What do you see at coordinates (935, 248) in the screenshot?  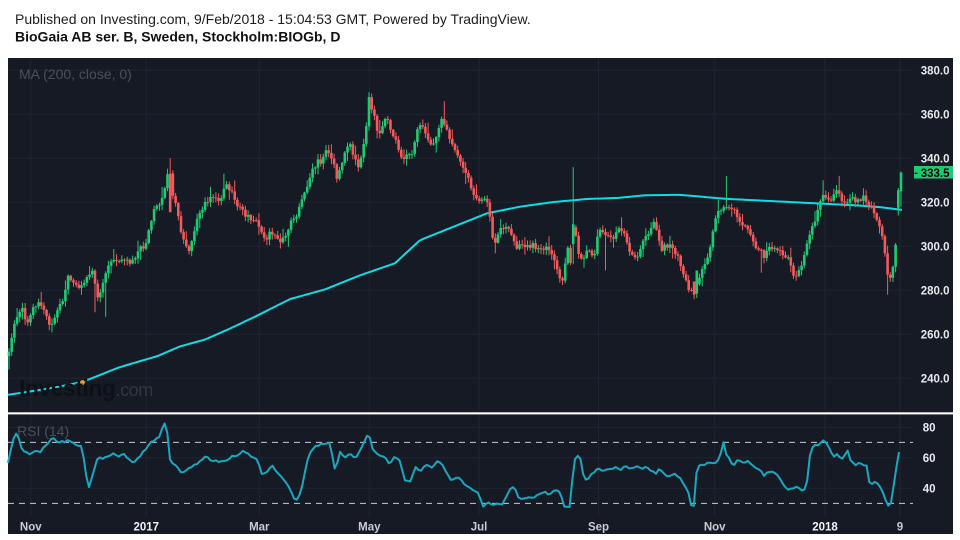 I see `svg-text: 300.0` at bounding box center [935, 248].